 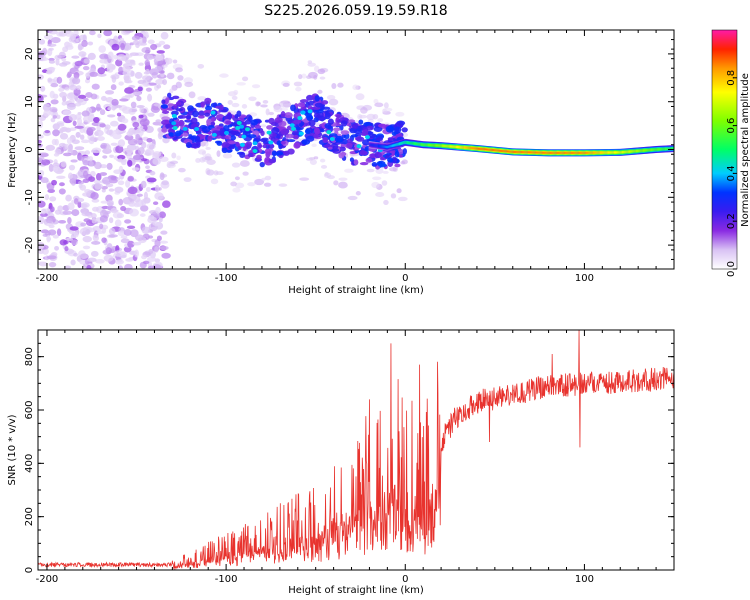 What do you see at coordinates (731, 126) in the screenshot?
I see `colorbar-tick-label: 0.6` at bounding box center [731, 126].